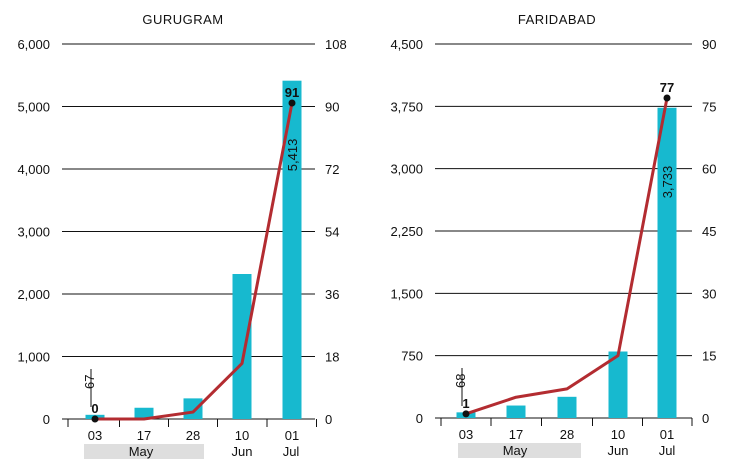 The height and width of the screenshot is (471, 736). What do you see at coordinates (94, 408) in the screenshot?
I see `gurugram-line-data-label: 0` at bounding box center [94, 408].